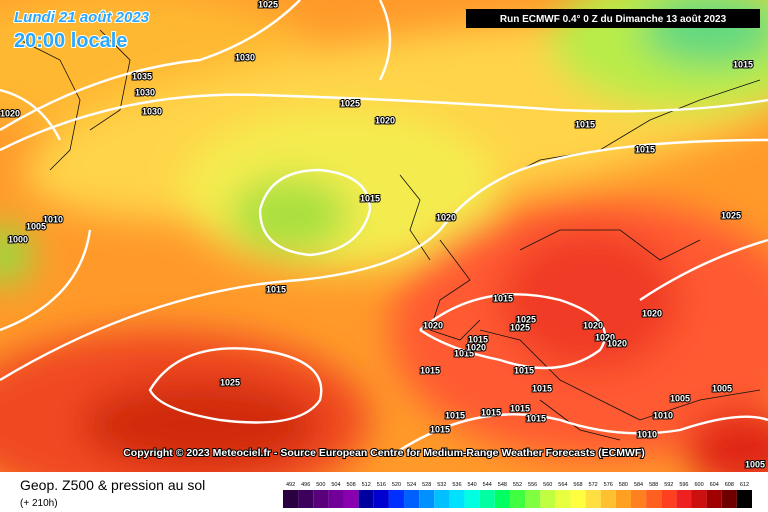 This screenshot has height=512, width=768. I want to click on scale-label: 596, so click(683, 485).